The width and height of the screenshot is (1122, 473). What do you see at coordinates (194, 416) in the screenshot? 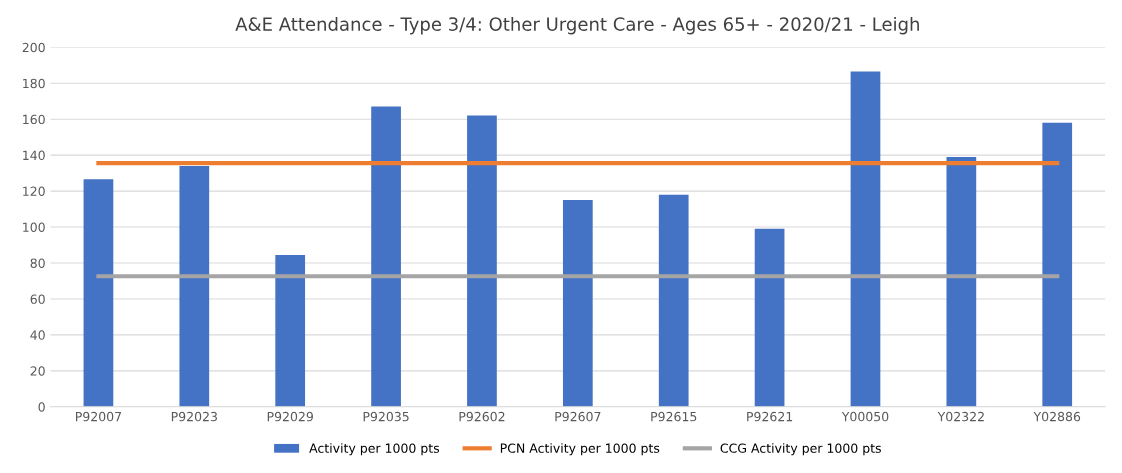
I see `x-tick-label: P92023` at bounding box center [194, 416].